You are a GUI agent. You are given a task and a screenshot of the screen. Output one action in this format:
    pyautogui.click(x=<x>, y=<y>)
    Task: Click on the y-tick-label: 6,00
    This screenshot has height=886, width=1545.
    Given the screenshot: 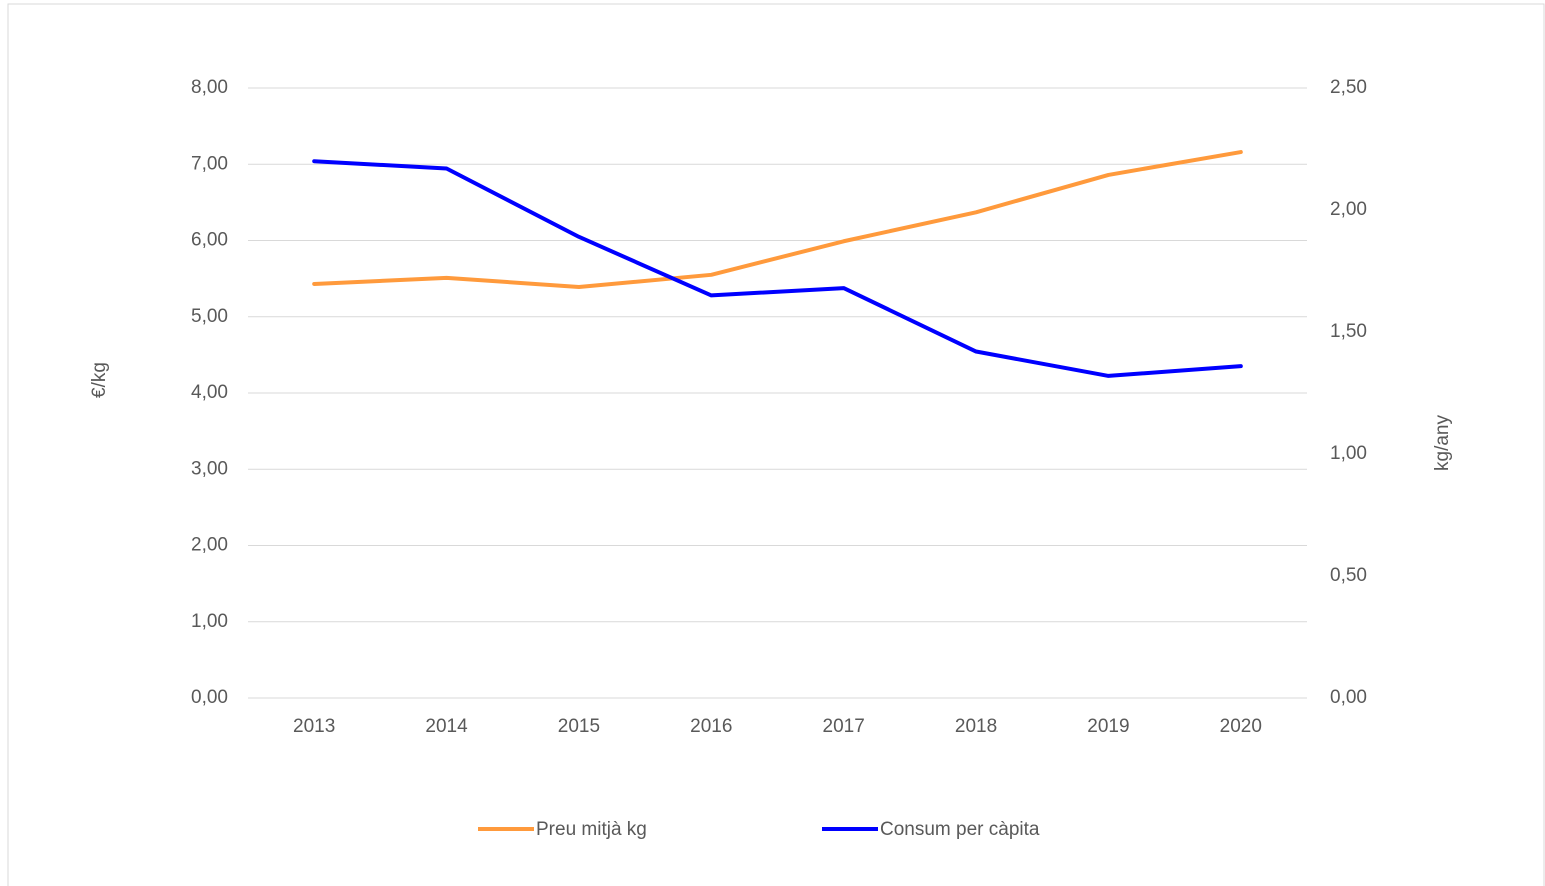 What is the action you would take?
    pyautogui.click(x=209, y=240)
    